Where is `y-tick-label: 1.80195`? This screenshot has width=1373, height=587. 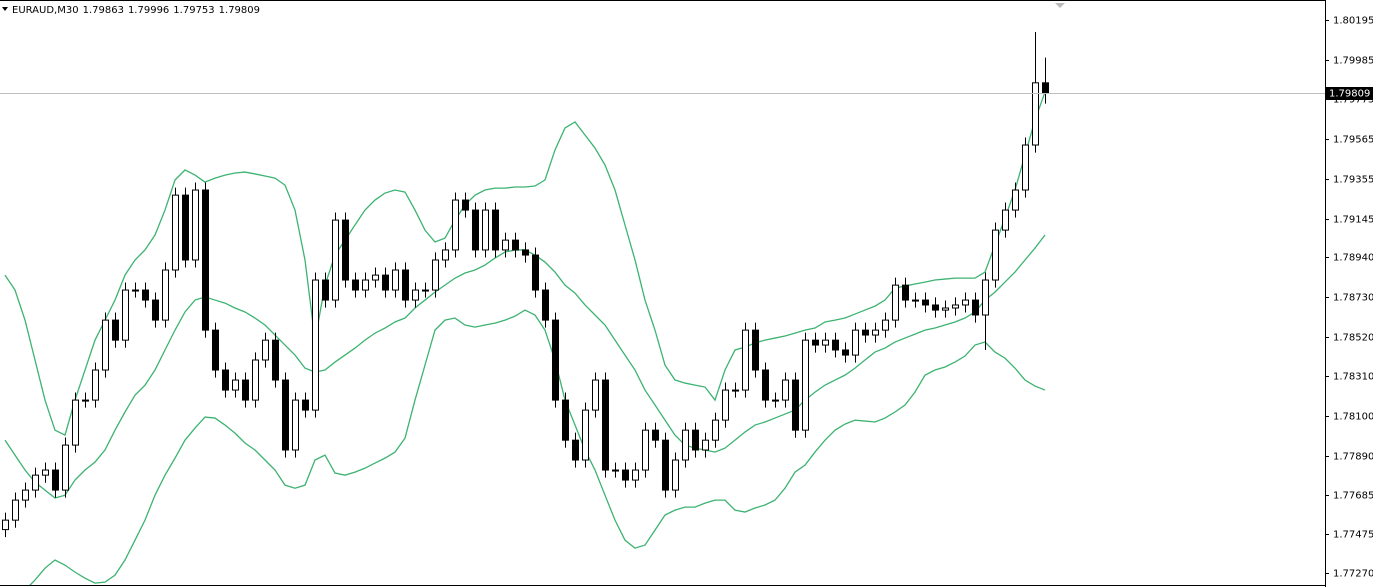 y-tick-label: 1.80195 is located at coordinates (1353, 21).